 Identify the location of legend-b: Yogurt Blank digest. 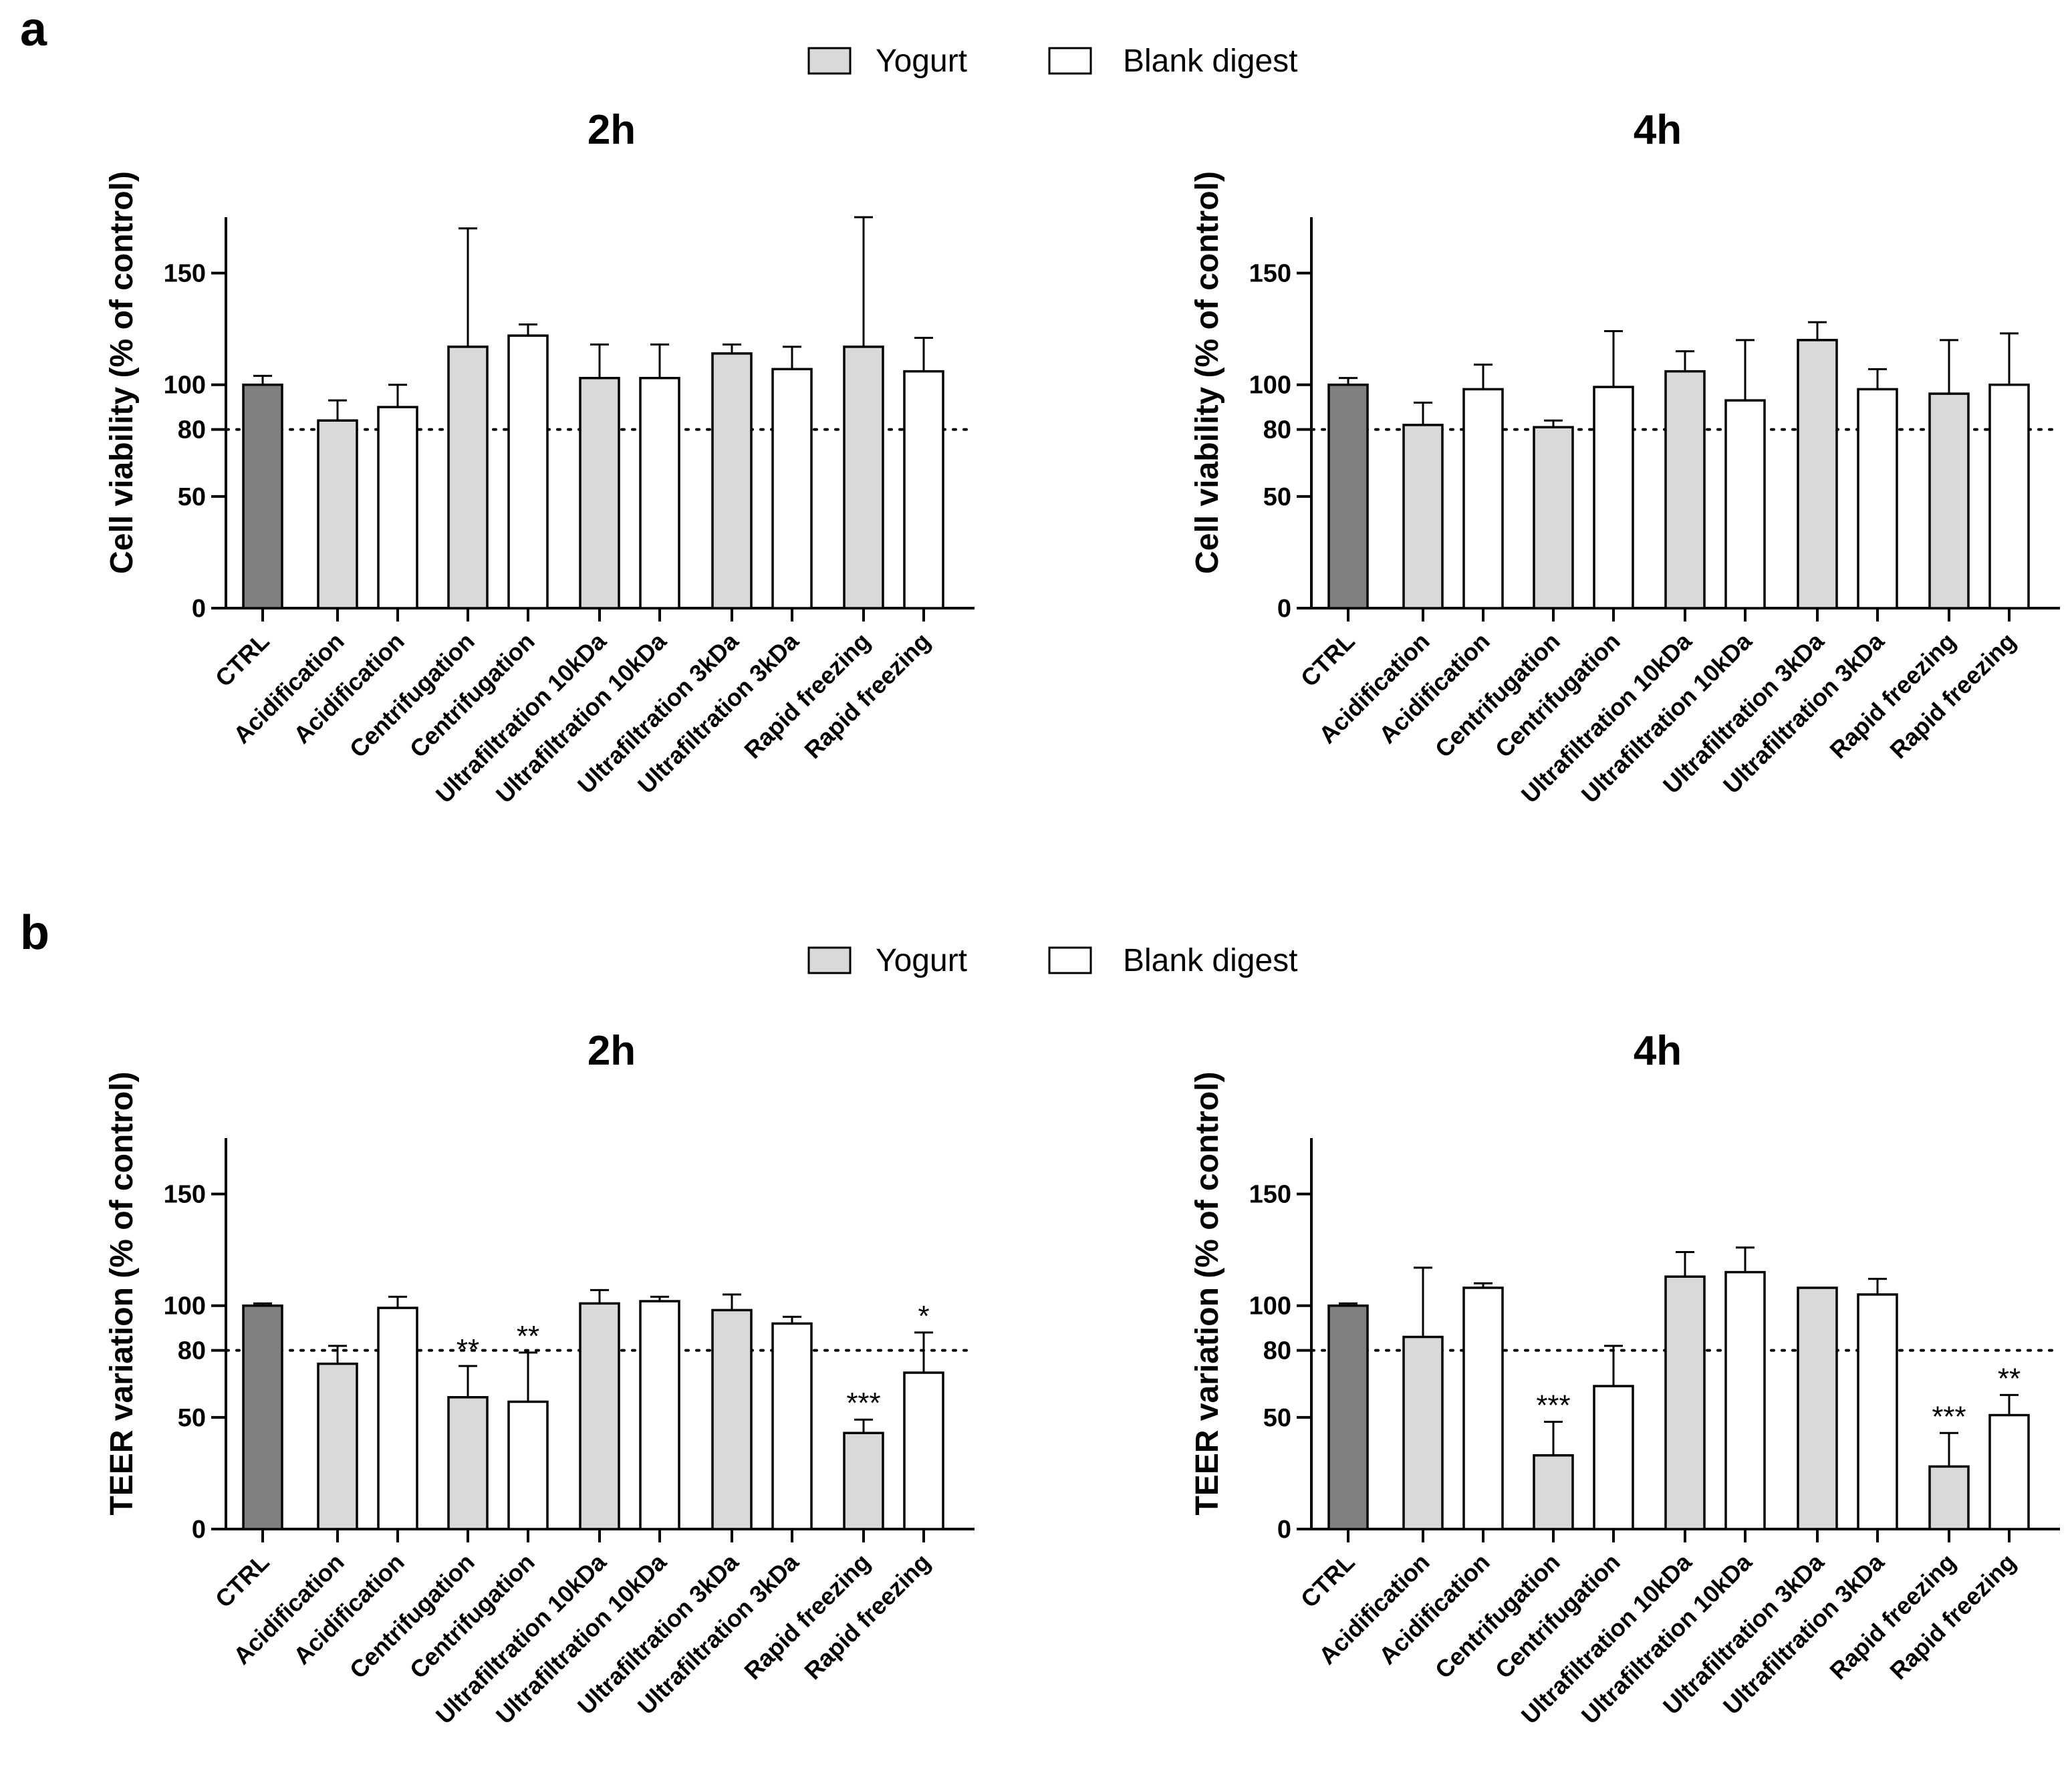
(1052, 961).